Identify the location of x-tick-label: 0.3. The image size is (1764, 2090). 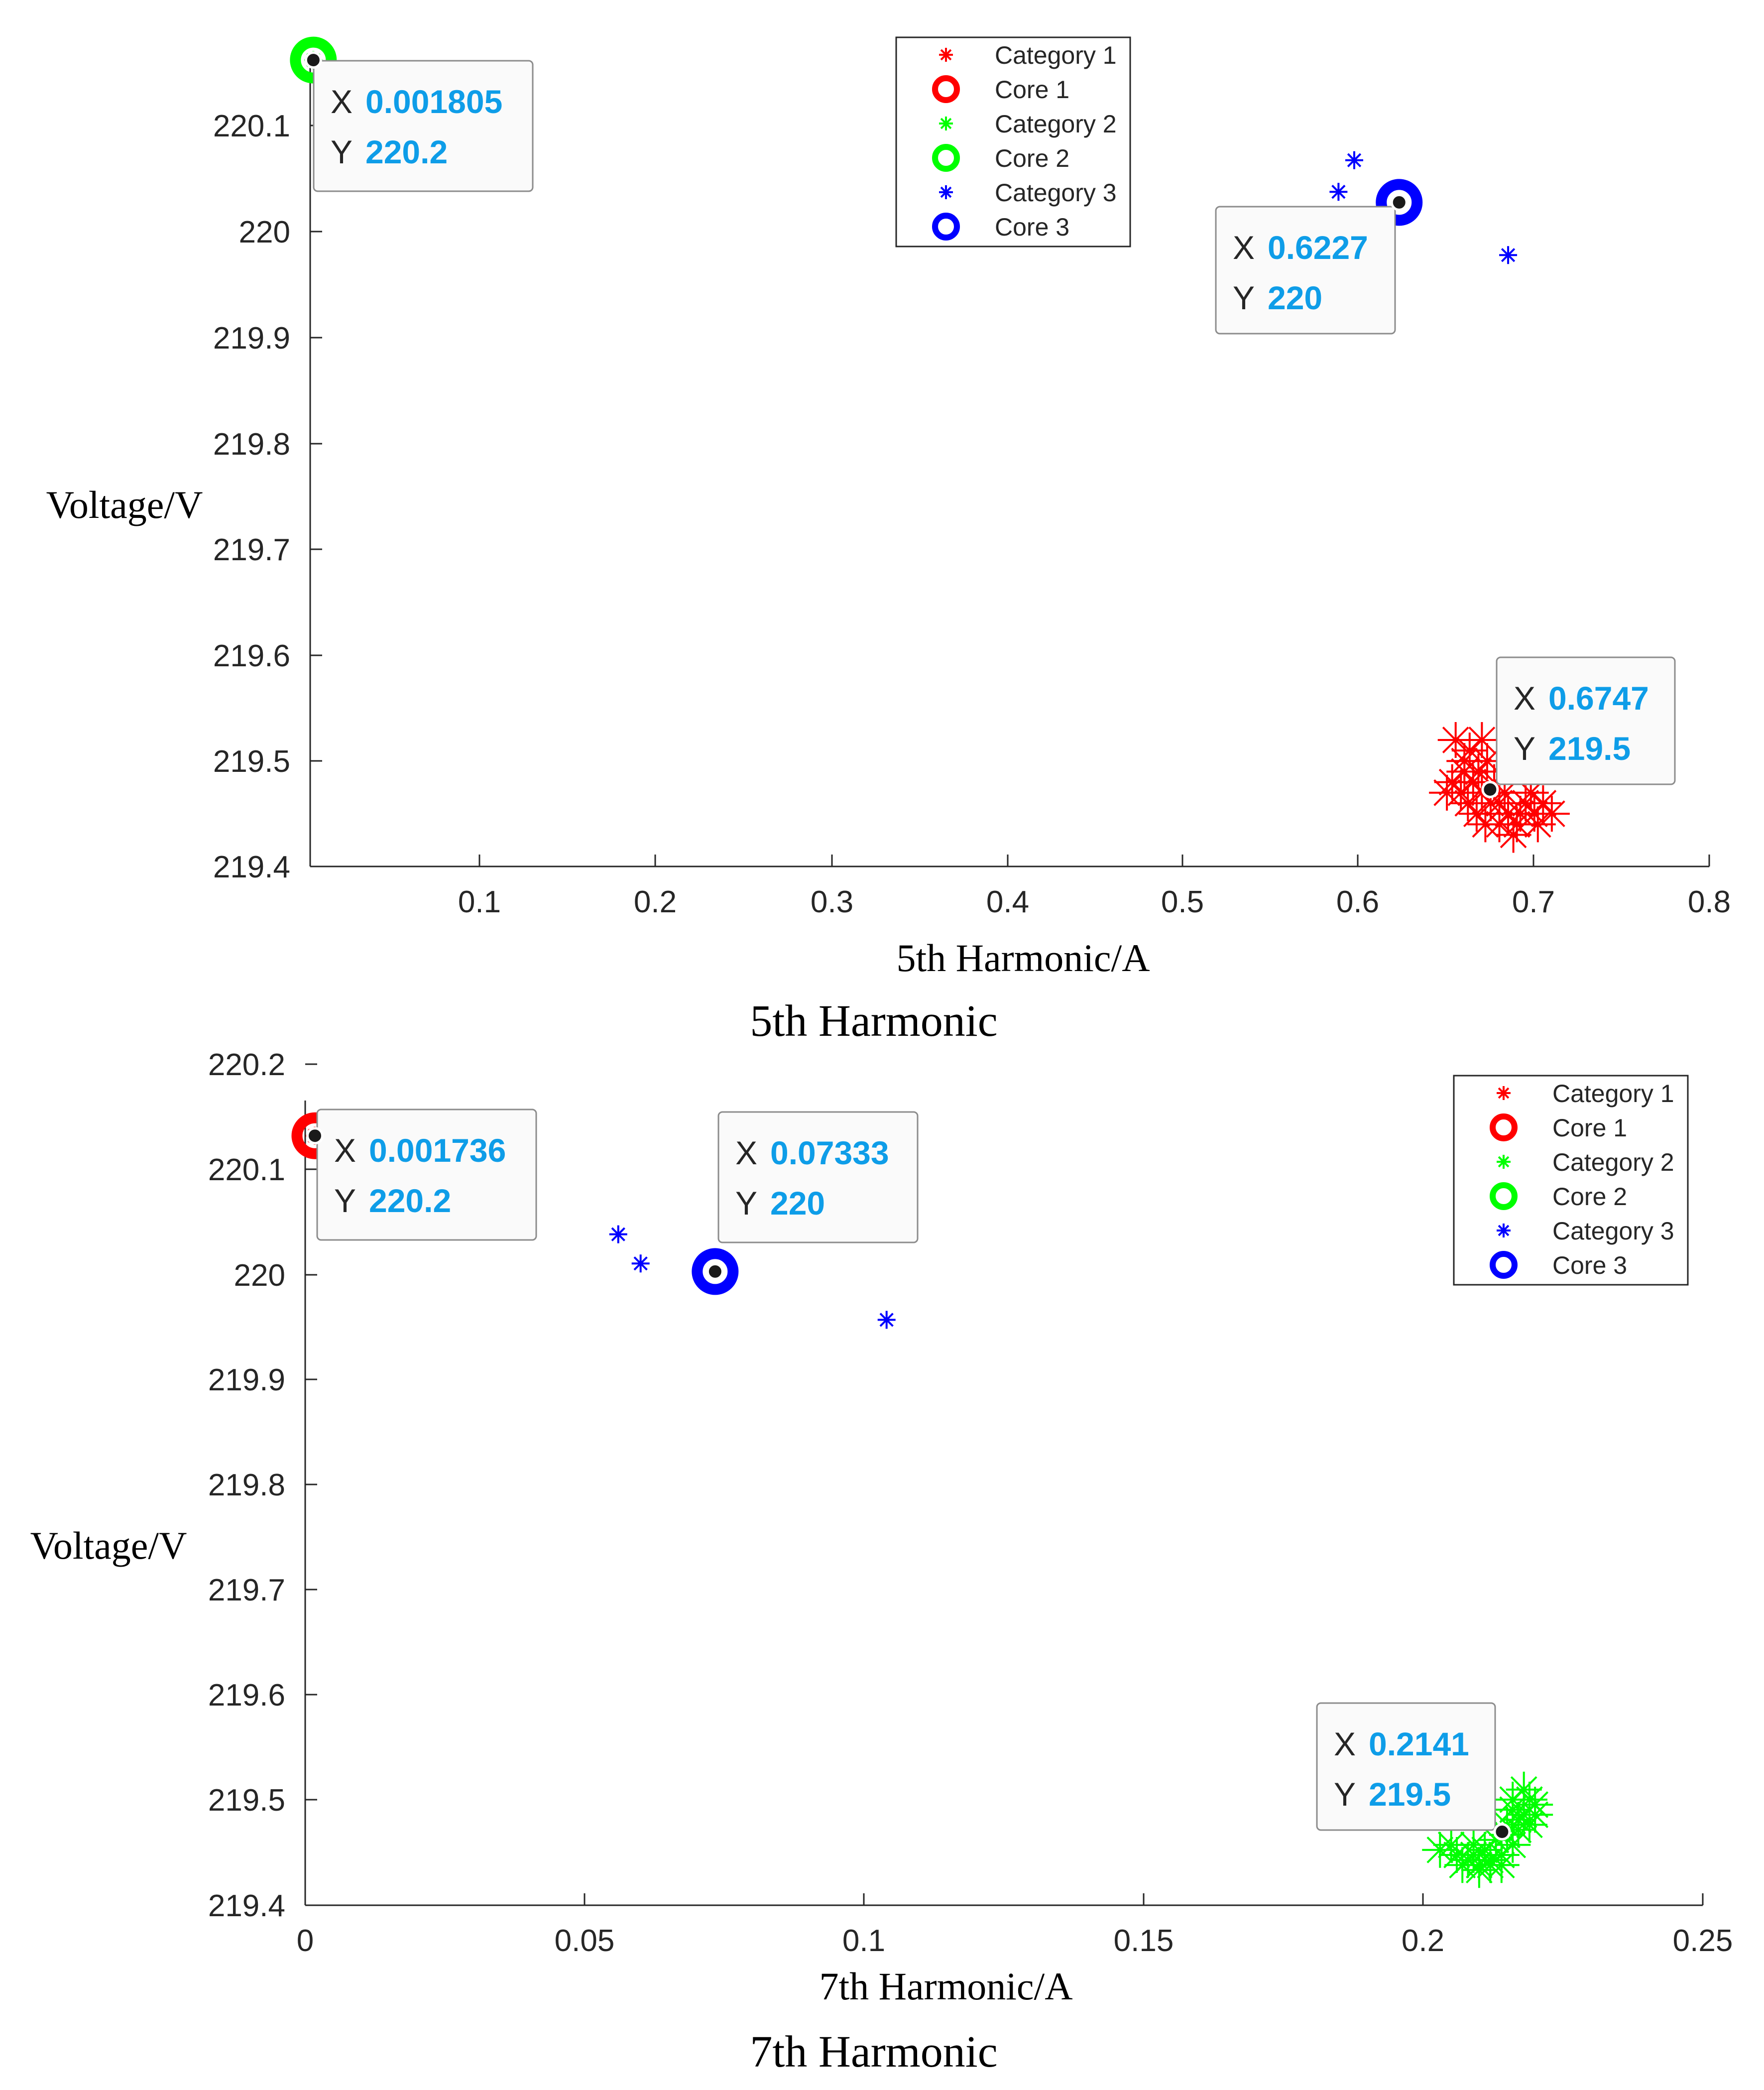
(832, 902).